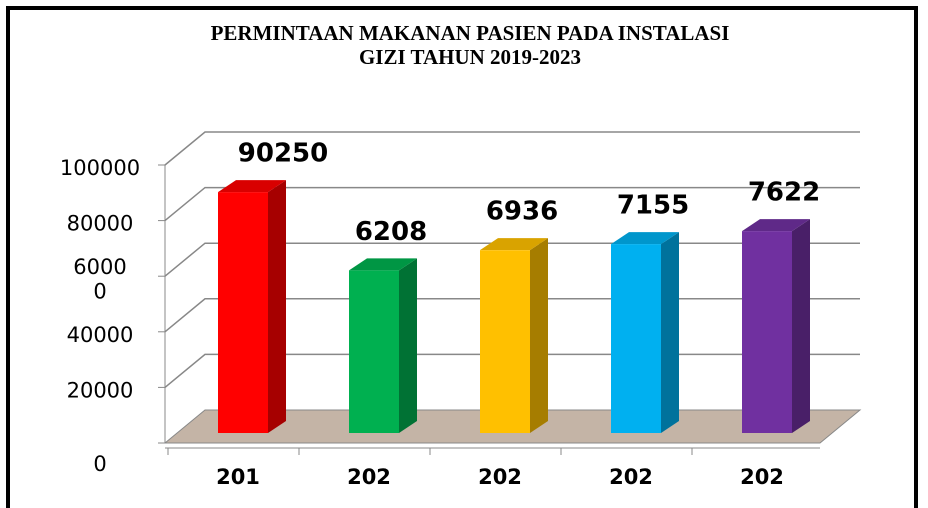 This screenshot has width=928, height=508. What do you see at coordinates (100, 224) in the screenshot?
I see `y-tick-label: 80000` at bounding box center [100, 224].